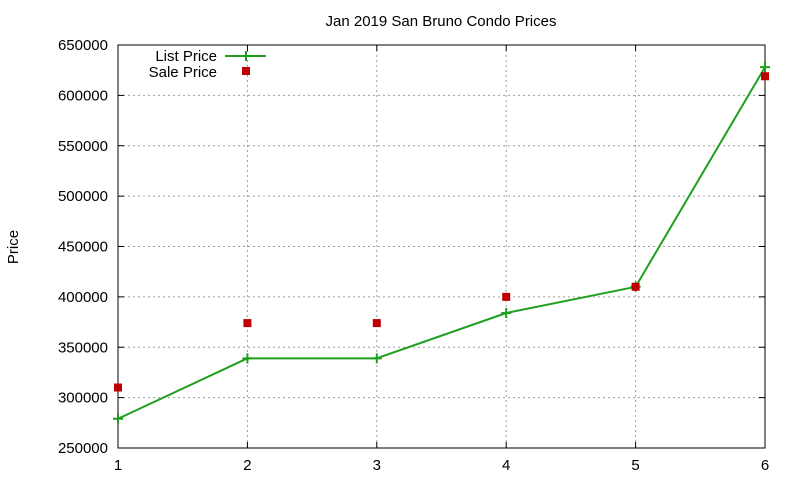  What do you see at coordinates (118, 465) in the screenshot?
I see `x-tick-label: 1` at bounding box center [118, 465].